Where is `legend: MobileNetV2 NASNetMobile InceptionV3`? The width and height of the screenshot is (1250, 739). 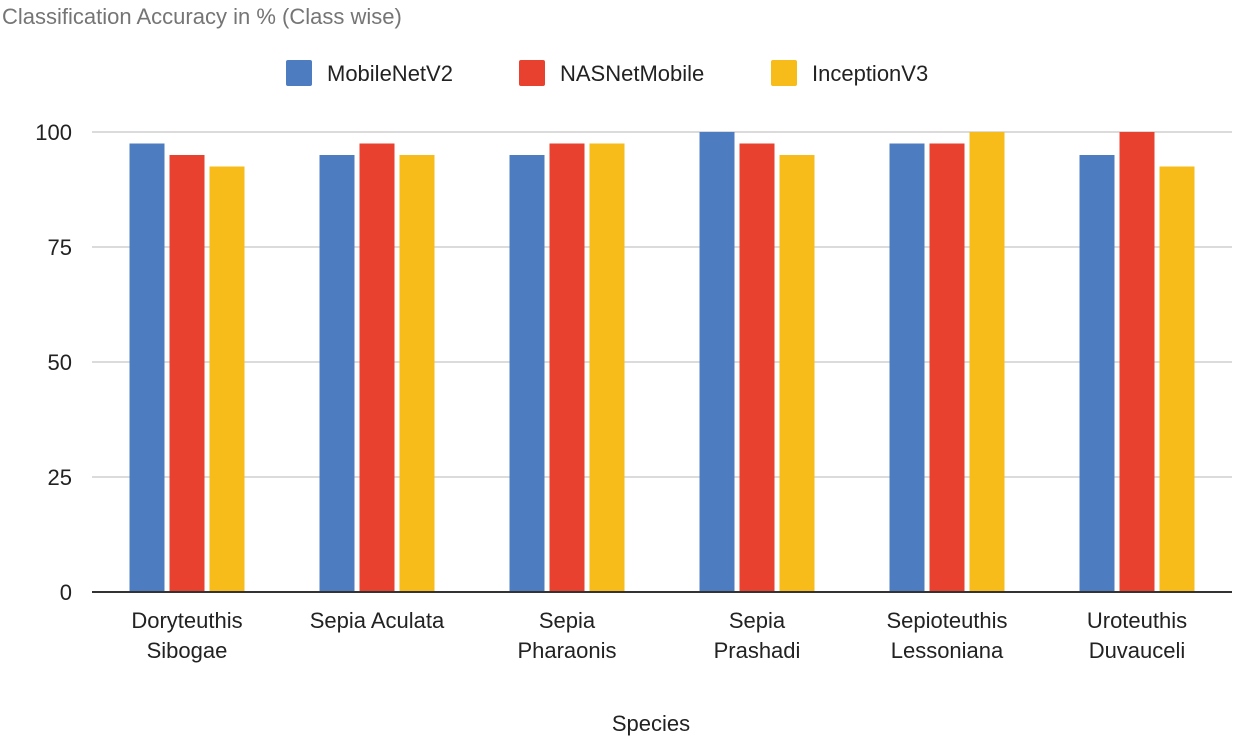 legend: MobileNetV2 NASNetMobile InceptionV3 is located at coordinates (607, 73).